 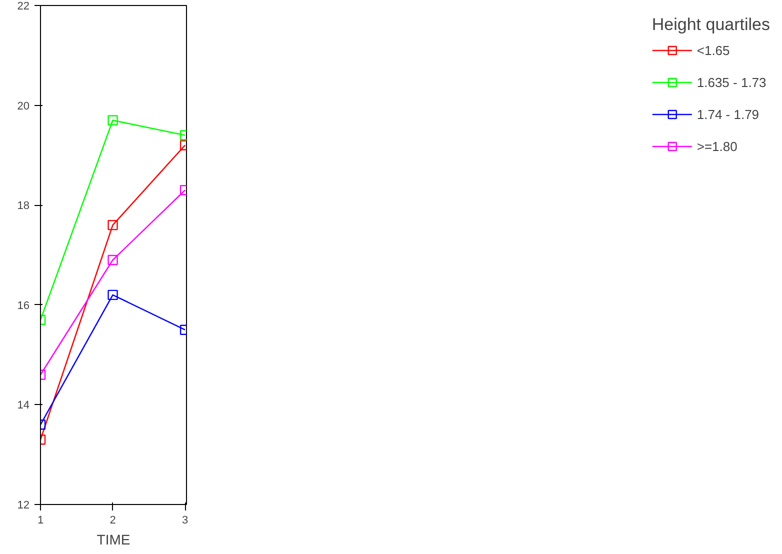 I want to click on legend-title: Height quartiles, so click(x=711, y=25).